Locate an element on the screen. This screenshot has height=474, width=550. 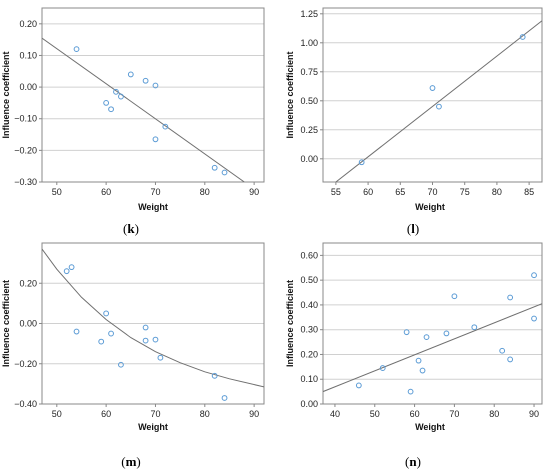
x-tick-label: 75 is located at coordinates (465, 192).